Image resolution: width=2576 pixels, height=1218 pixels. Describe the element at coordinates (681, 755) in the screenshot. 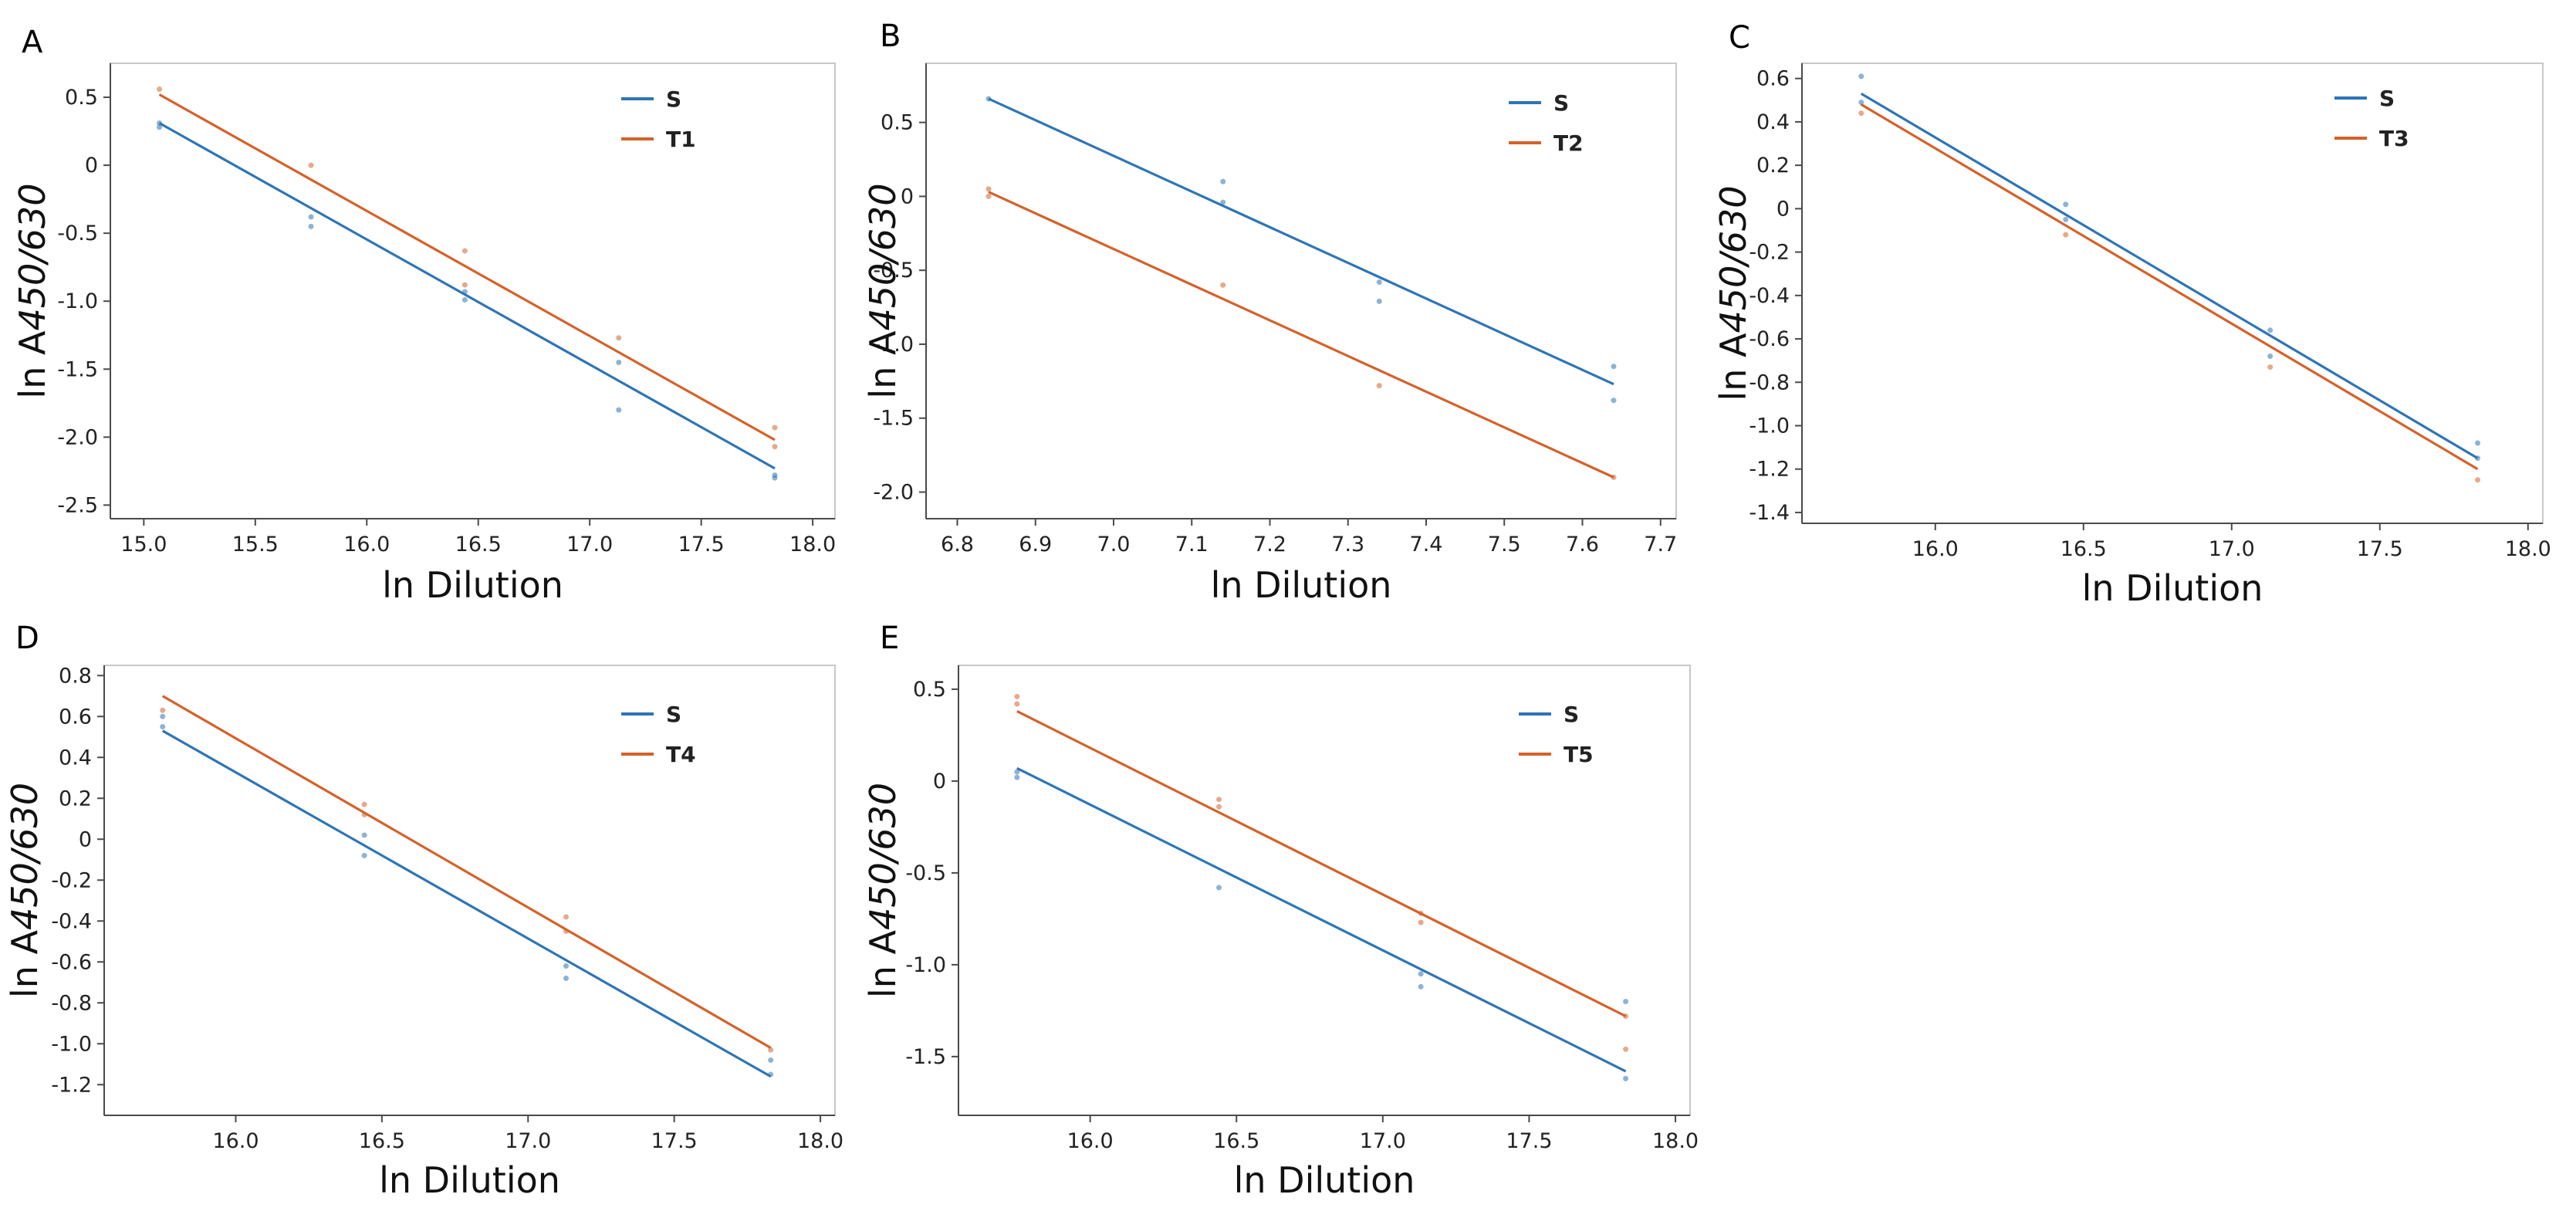

I see `legend-label-t4: T4` at that location.